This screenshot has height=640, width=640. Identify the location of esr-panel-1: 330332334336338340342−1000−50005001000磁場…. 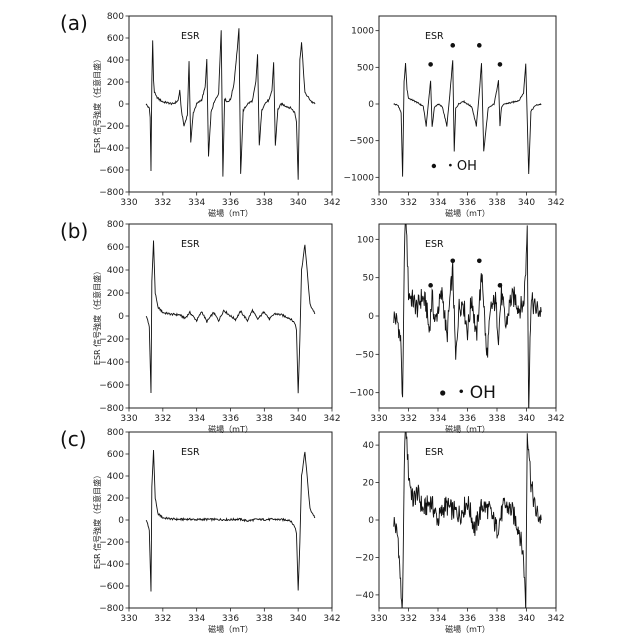
(454, 117).